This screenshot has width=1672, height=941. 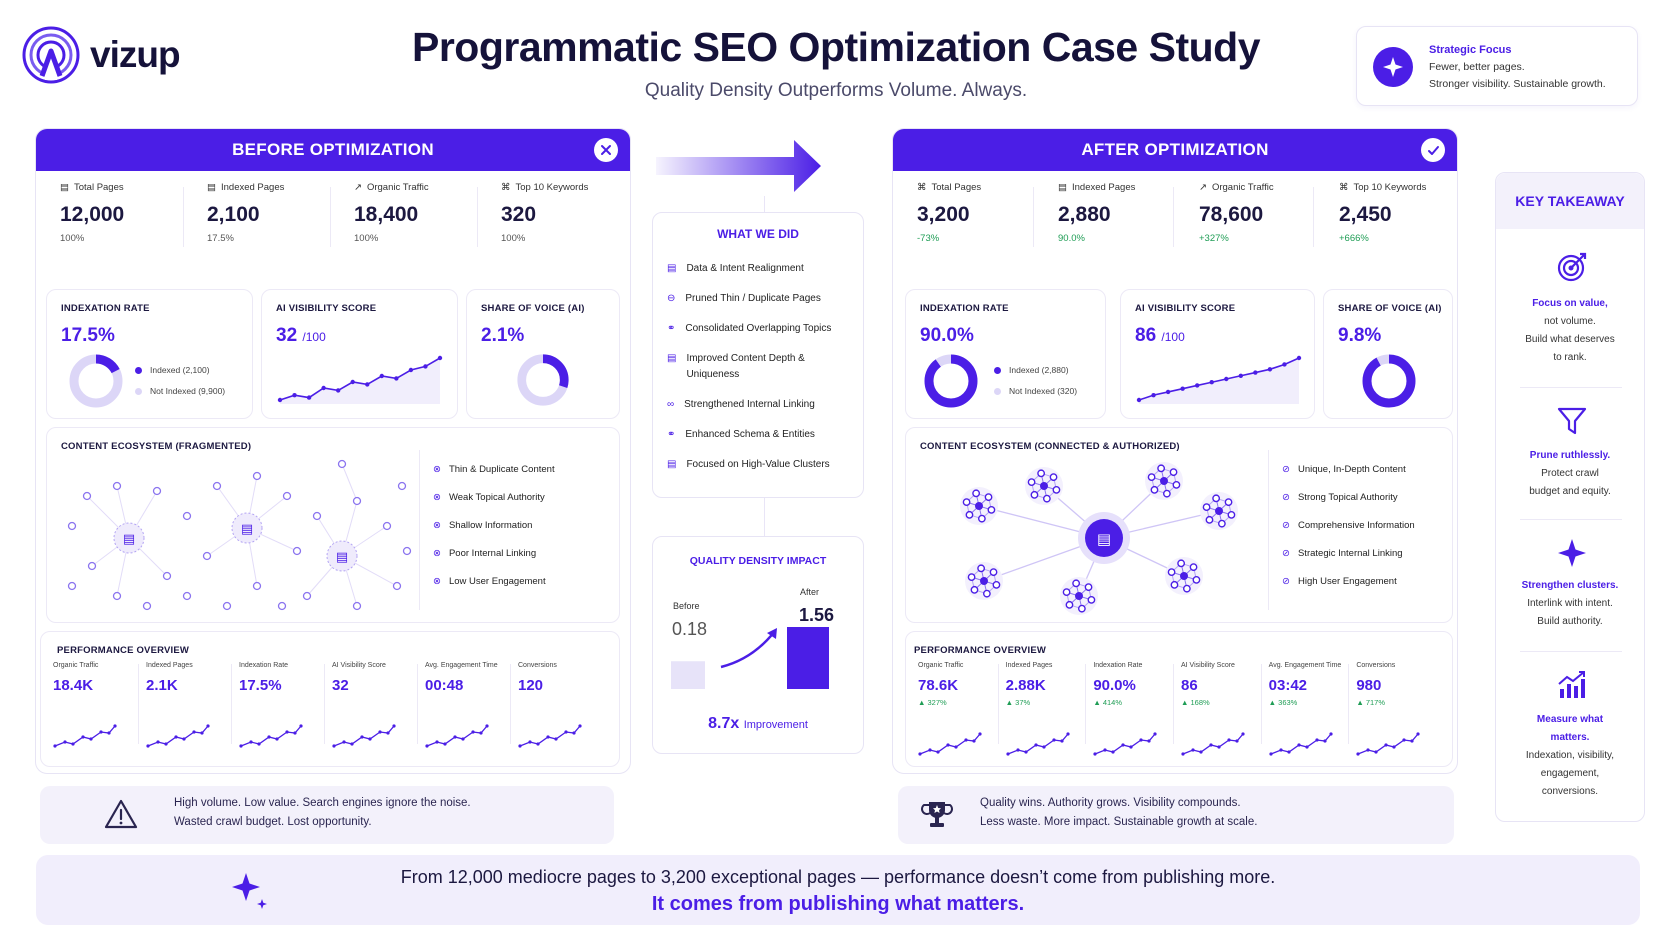 I want to click on close-icon, so click(x=606, y=150).